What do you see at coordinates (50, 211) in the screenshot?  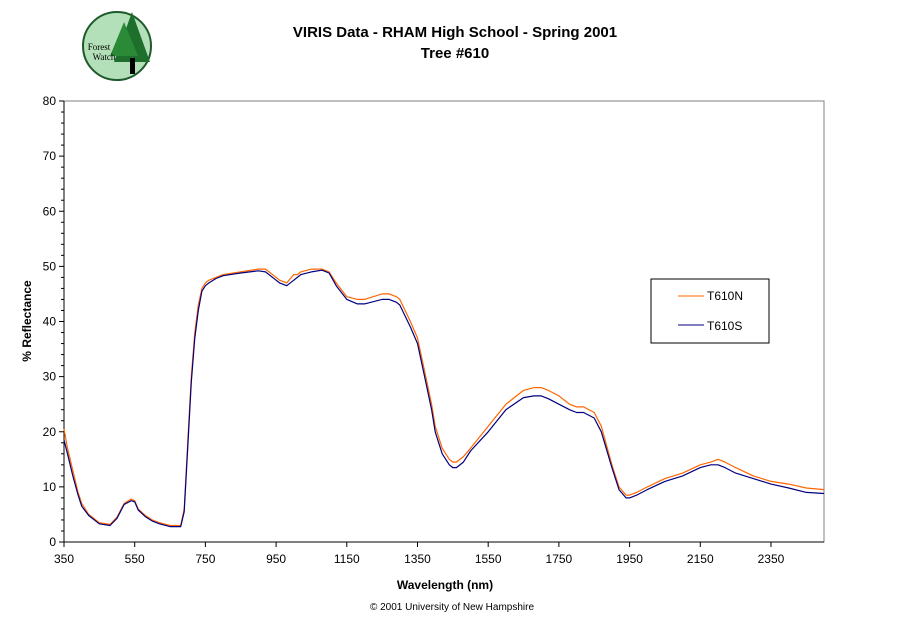 I see `y-tick-label: 60` at bounding box center [50, 211].